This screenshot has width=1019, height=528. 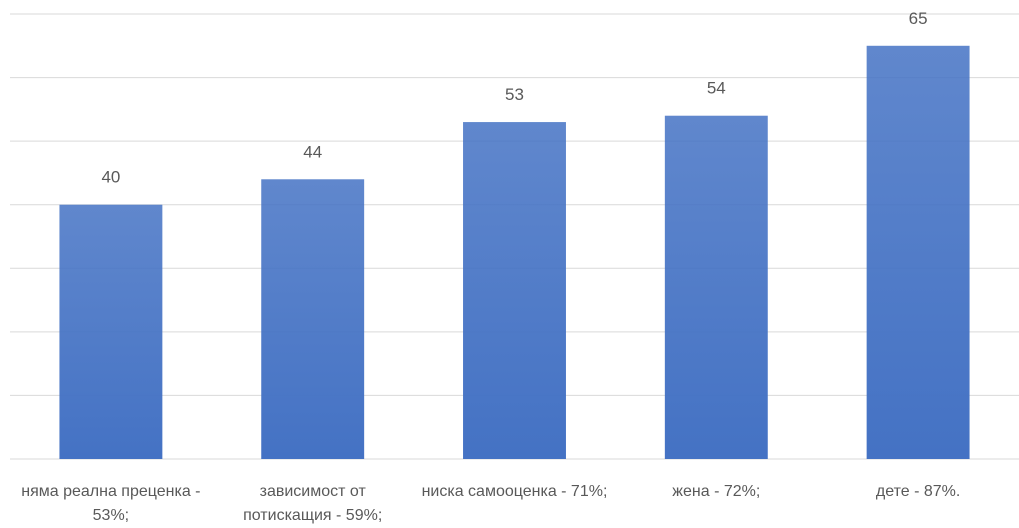 What do you see at coordinates (716, 88) in the screenshot?
I see `value-label: 54` at bounding box center [716, 88].